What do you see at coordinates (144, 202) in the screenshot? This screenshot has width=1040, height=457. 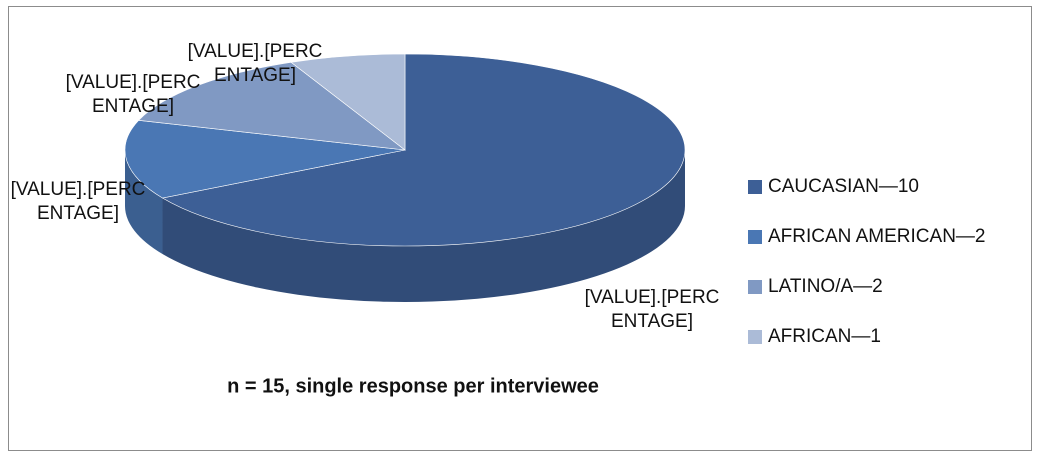 I see `pie-side` at bounding box center [144, 202].